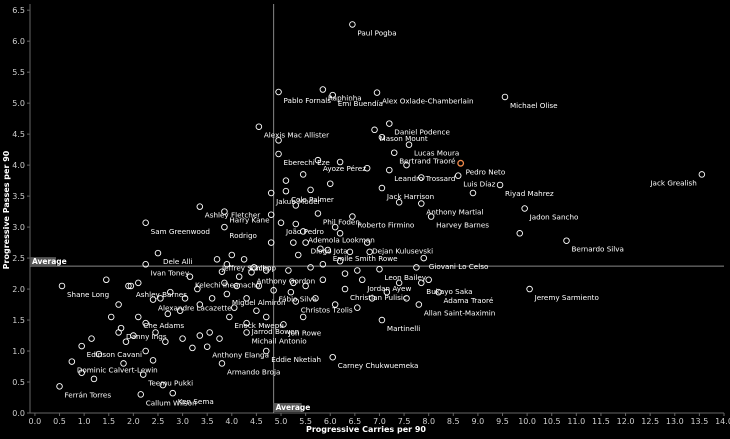 This screenshot has width=730, height=439. What do you see at coordinates (108, 421) in the screenshot?
I see `x-tick-label: 1.5` at bounding box center [108, 421].